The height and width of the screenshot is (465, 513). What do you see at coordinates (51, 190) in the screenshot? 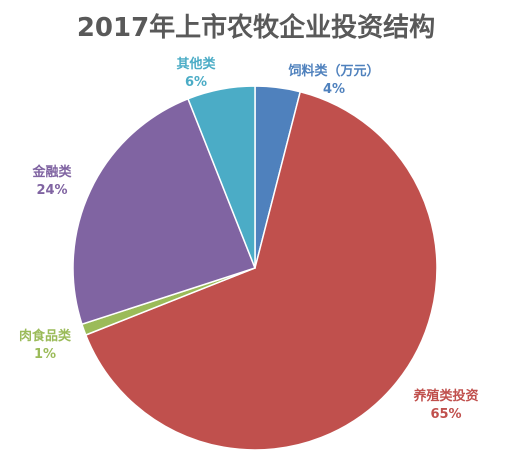
I see `slice-percent-3: 24%` at bounding box center [51, 190].